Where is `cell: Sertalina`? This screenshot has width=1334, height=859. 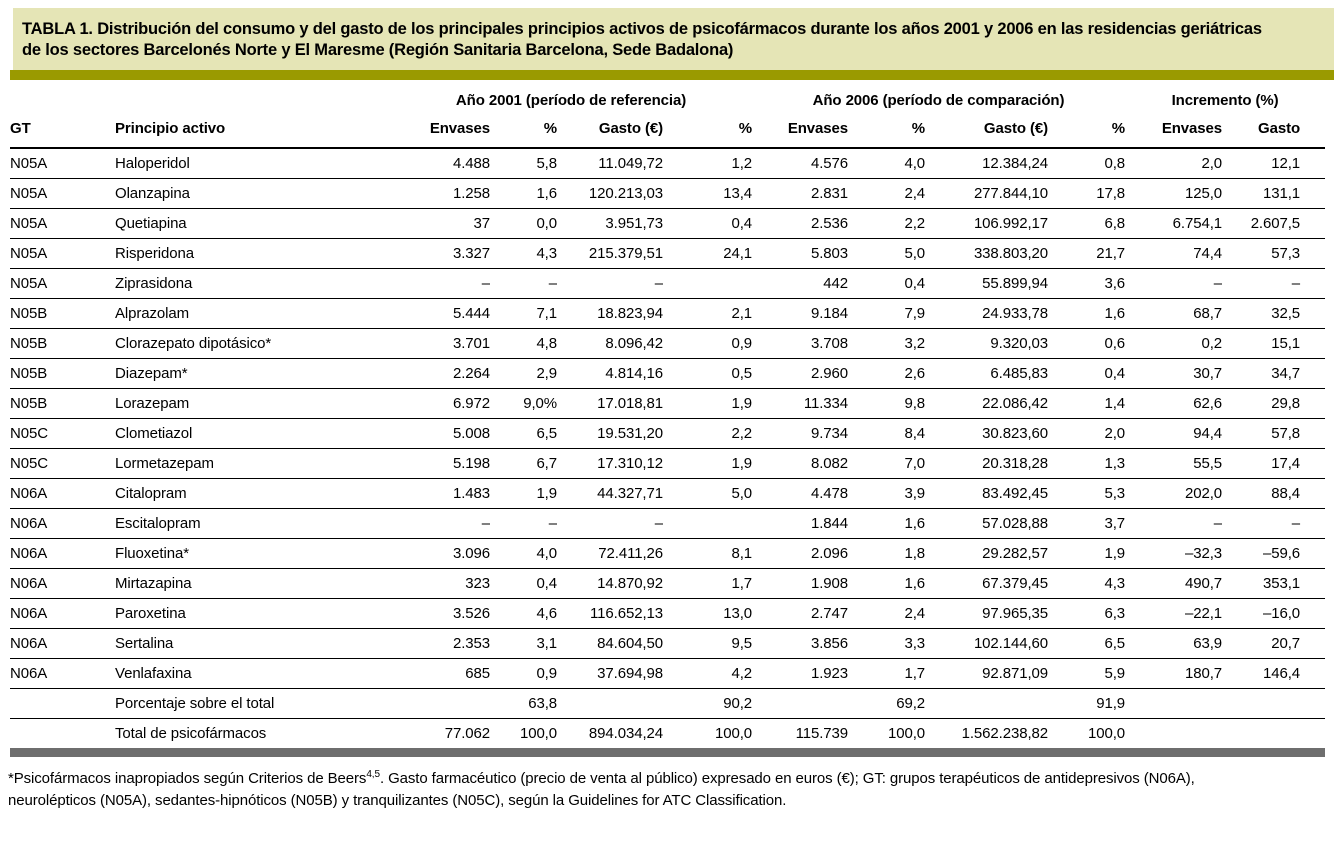 cell: Sertalina is located at coordinates (144, 643).